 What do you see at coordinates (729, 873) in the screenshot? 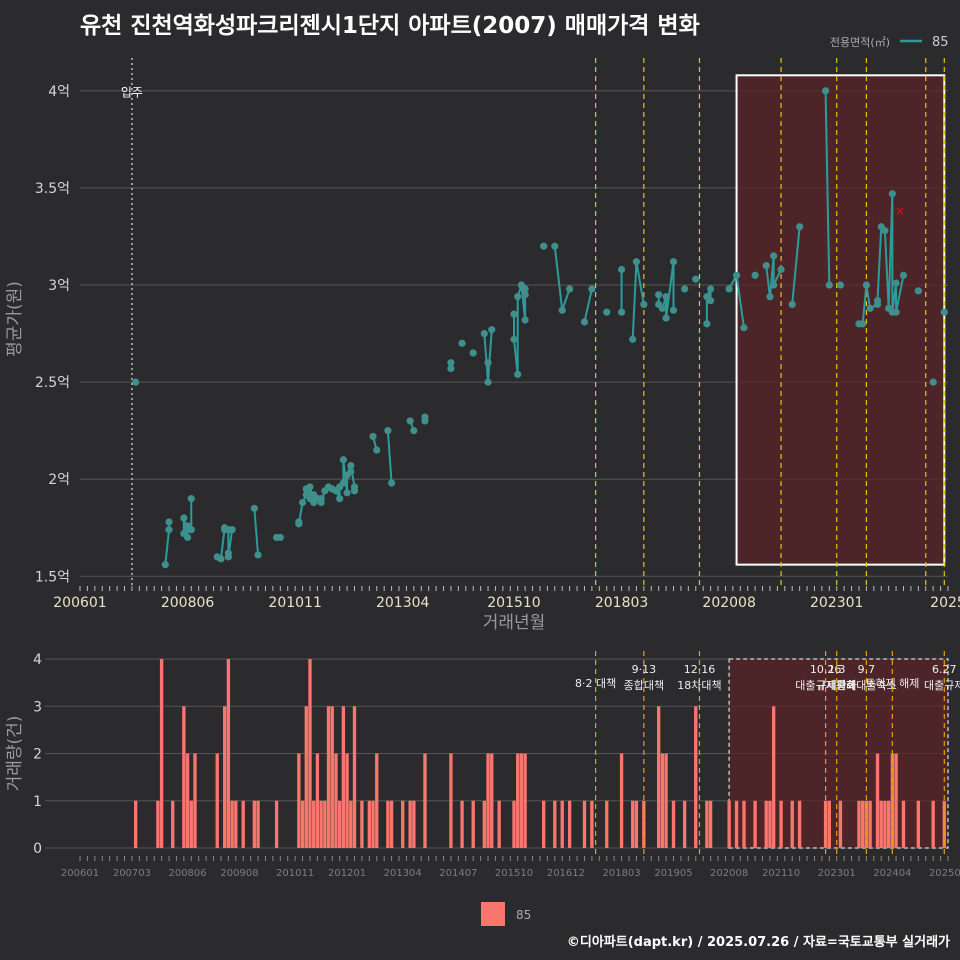
I see `bar-x-tick-label: 202008` at bounding box center [729, 873].